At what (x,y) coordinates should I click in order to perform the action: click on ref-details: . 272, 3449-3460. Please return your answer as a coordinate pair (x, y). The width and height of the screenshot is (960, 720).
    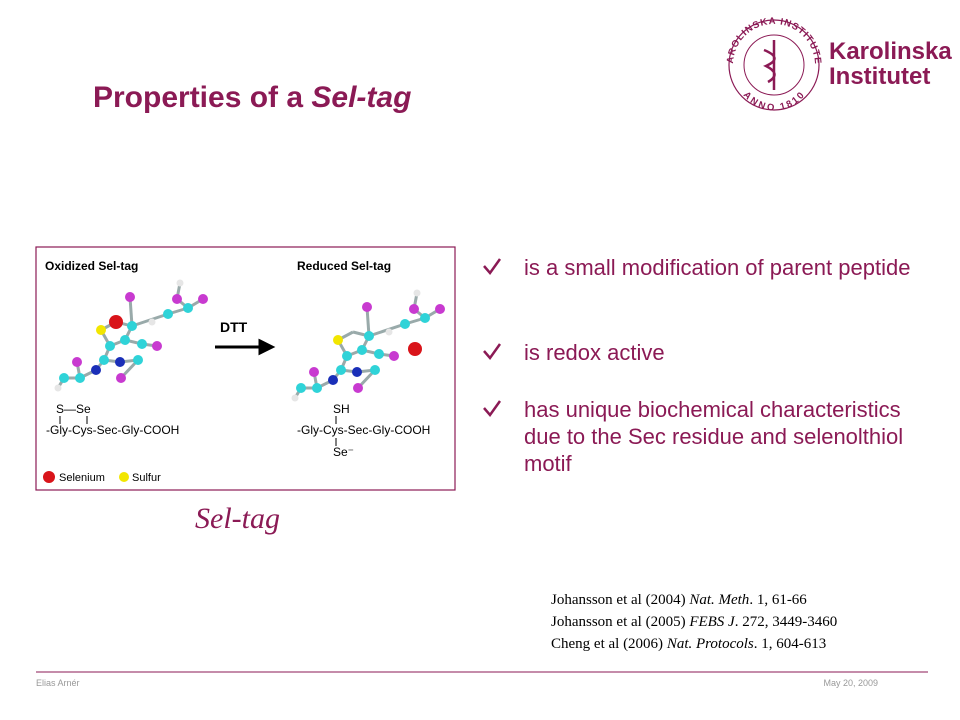
    Looking at the image, I should click on (786, 622).